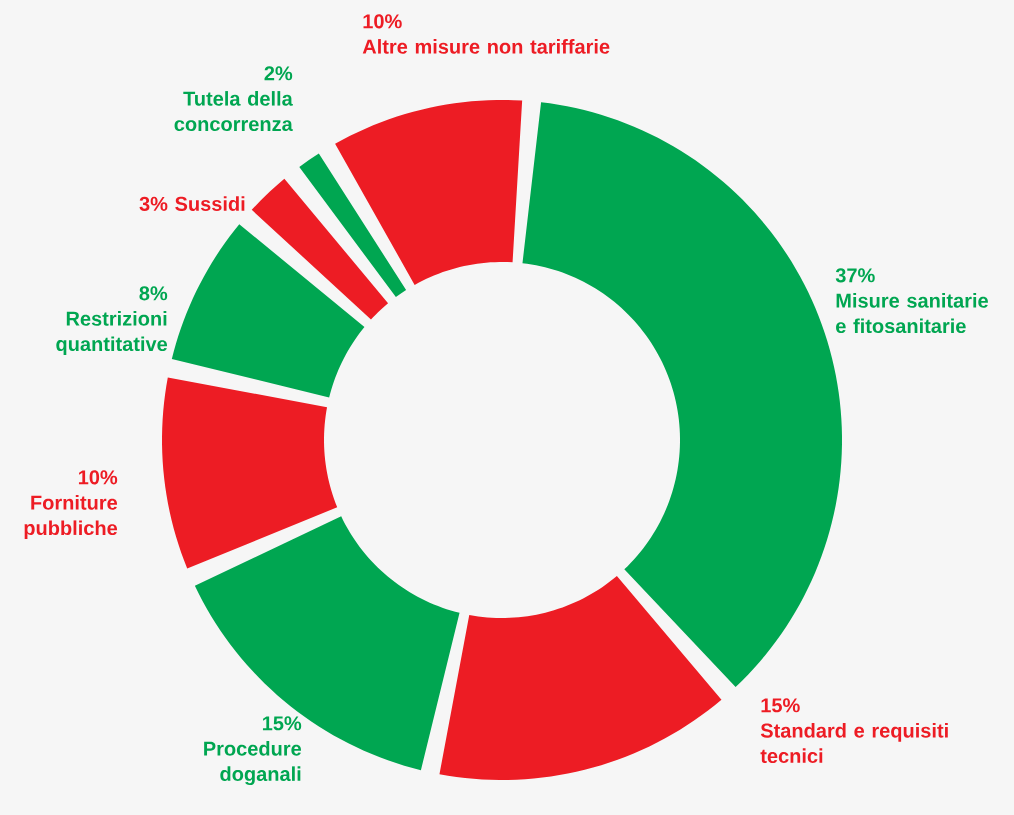 The width and height of the screenshot is (1014, 815). What do you see at coordinates (71, 517) in the screenshot?
I see `slice-label: Forniture pubbliche` at bounding box center [71, 517].